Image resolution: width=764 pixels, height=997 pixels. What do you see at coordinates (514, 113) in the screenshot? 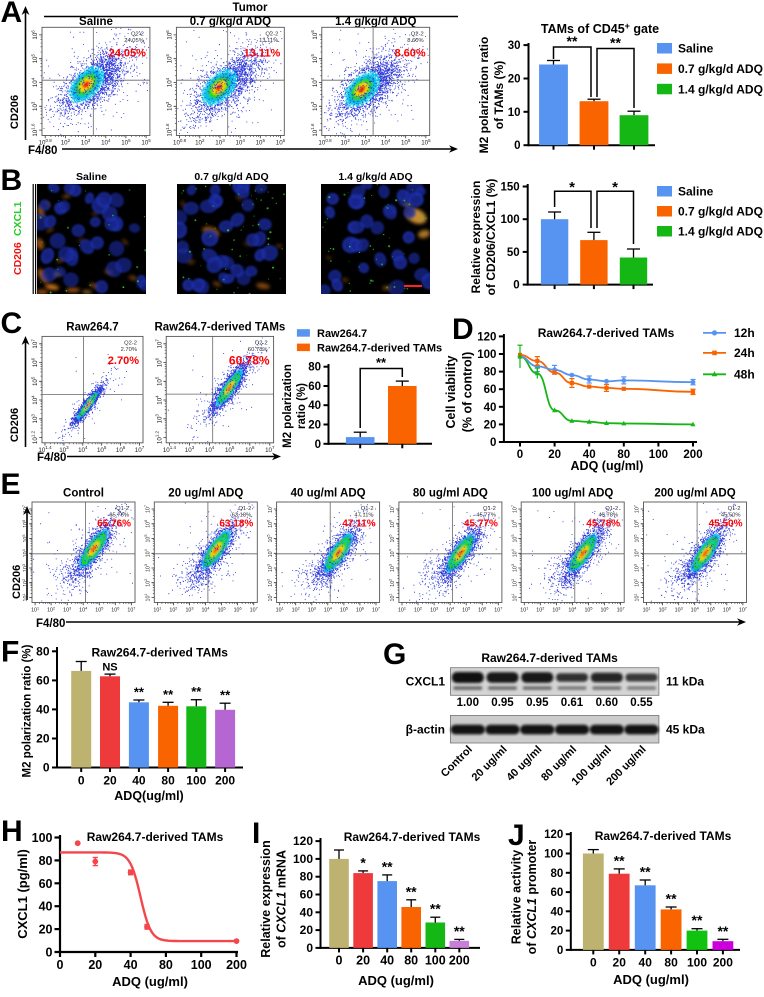
I see `svg-text: 10` at bounding box center [514, 113].